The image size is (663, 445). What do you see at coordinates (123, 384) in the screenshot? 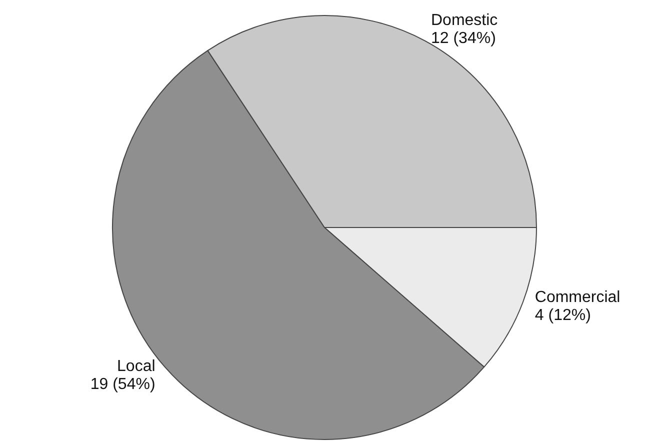
I see `data-label: 19 (54%)` at bounding box center [123, 384].